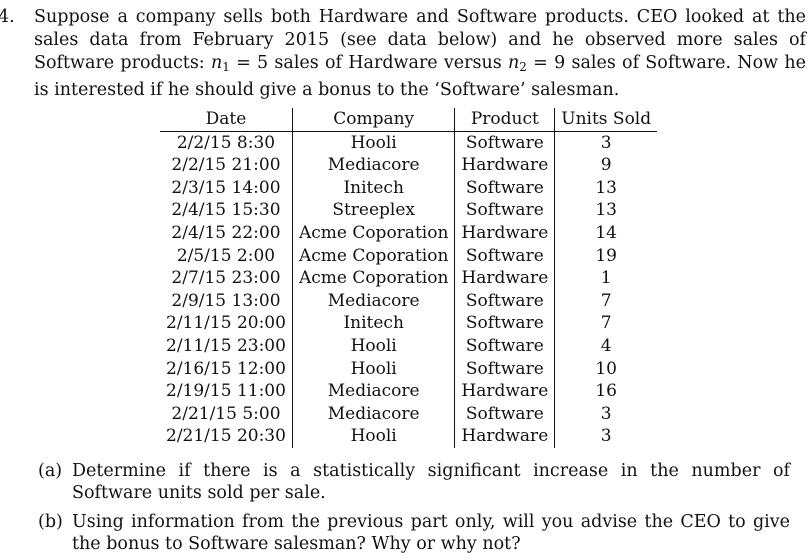  Describe the element at coordinates (606, 391) in the screenshot. I see `units-sold-cell: 16` at that location.